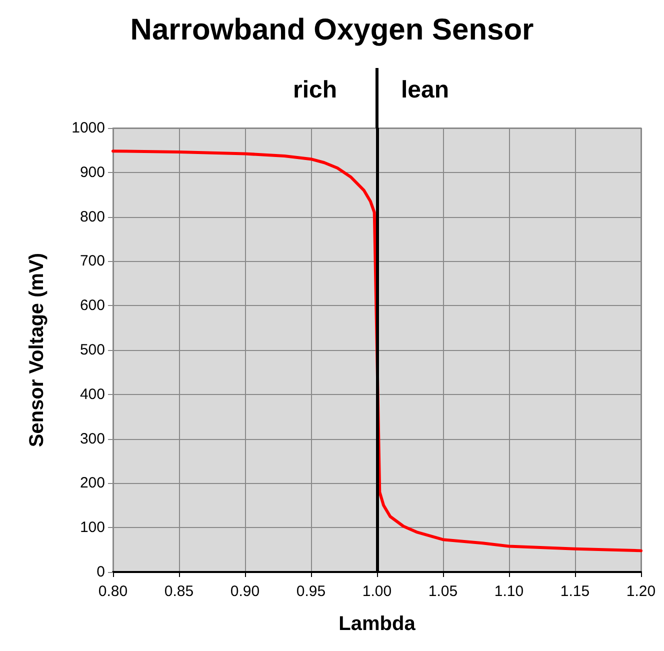 The width and height of the screenshot is (664, 651). I want to click on y-tick-label: 300, so click(92, 439).